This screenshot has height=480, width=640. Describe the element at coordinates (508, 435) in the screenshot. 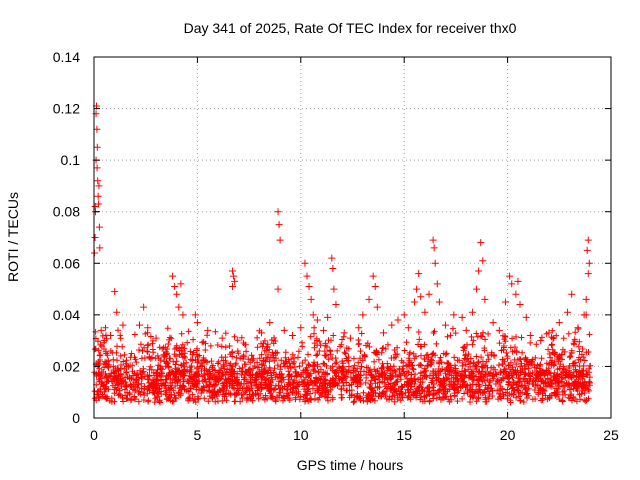

I see `x-tick-label: 20` at that location.